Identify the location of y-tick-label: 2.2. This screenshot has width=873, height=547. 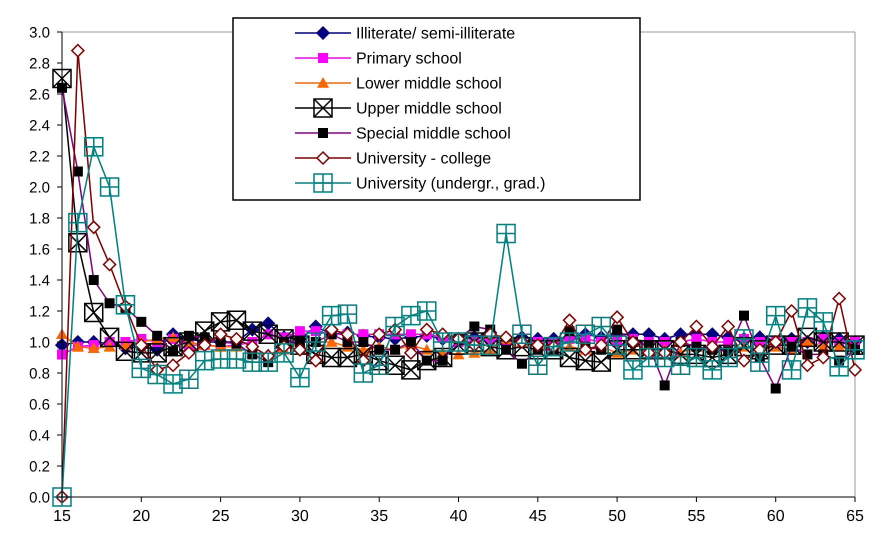
(39, 157).